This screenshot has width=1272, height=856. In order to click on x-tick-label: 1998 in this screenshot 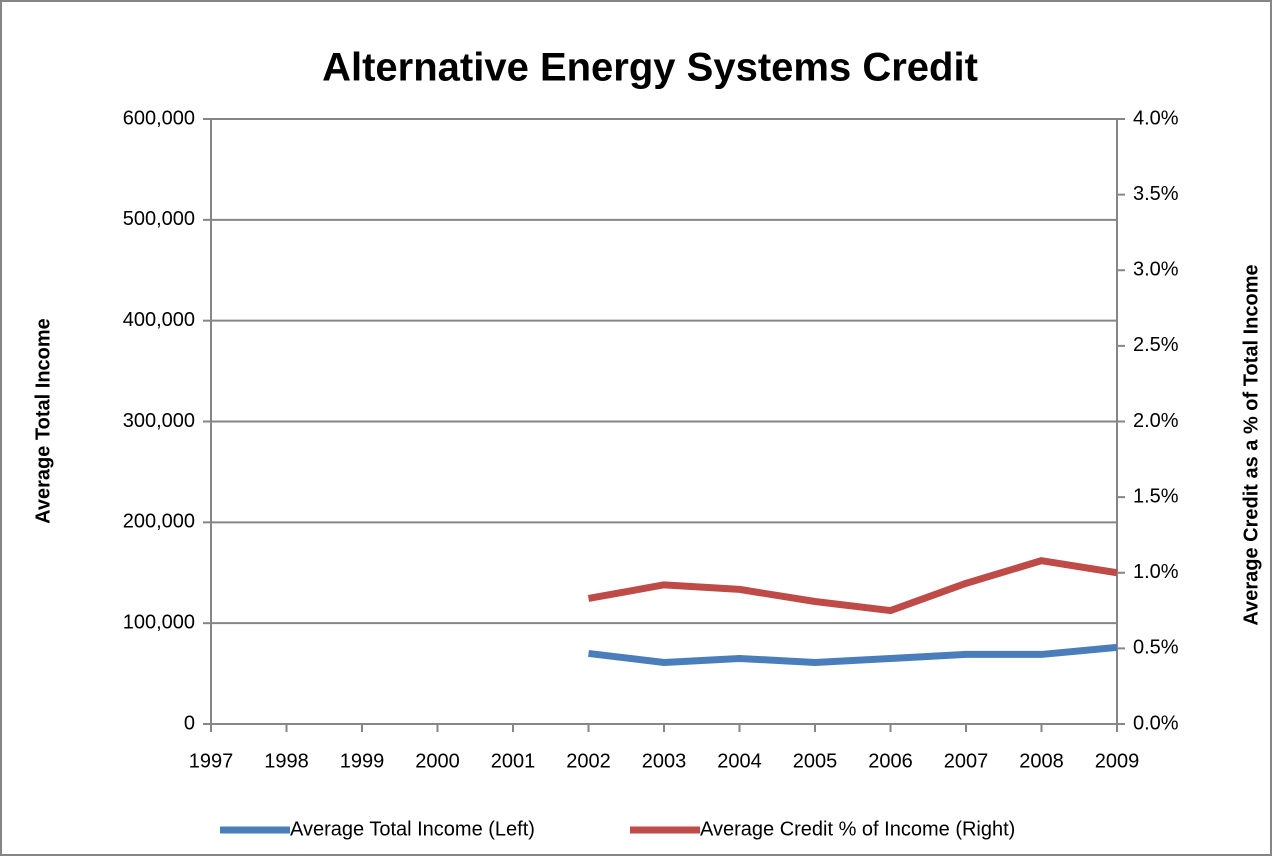, I will do `click(286, 761)`.